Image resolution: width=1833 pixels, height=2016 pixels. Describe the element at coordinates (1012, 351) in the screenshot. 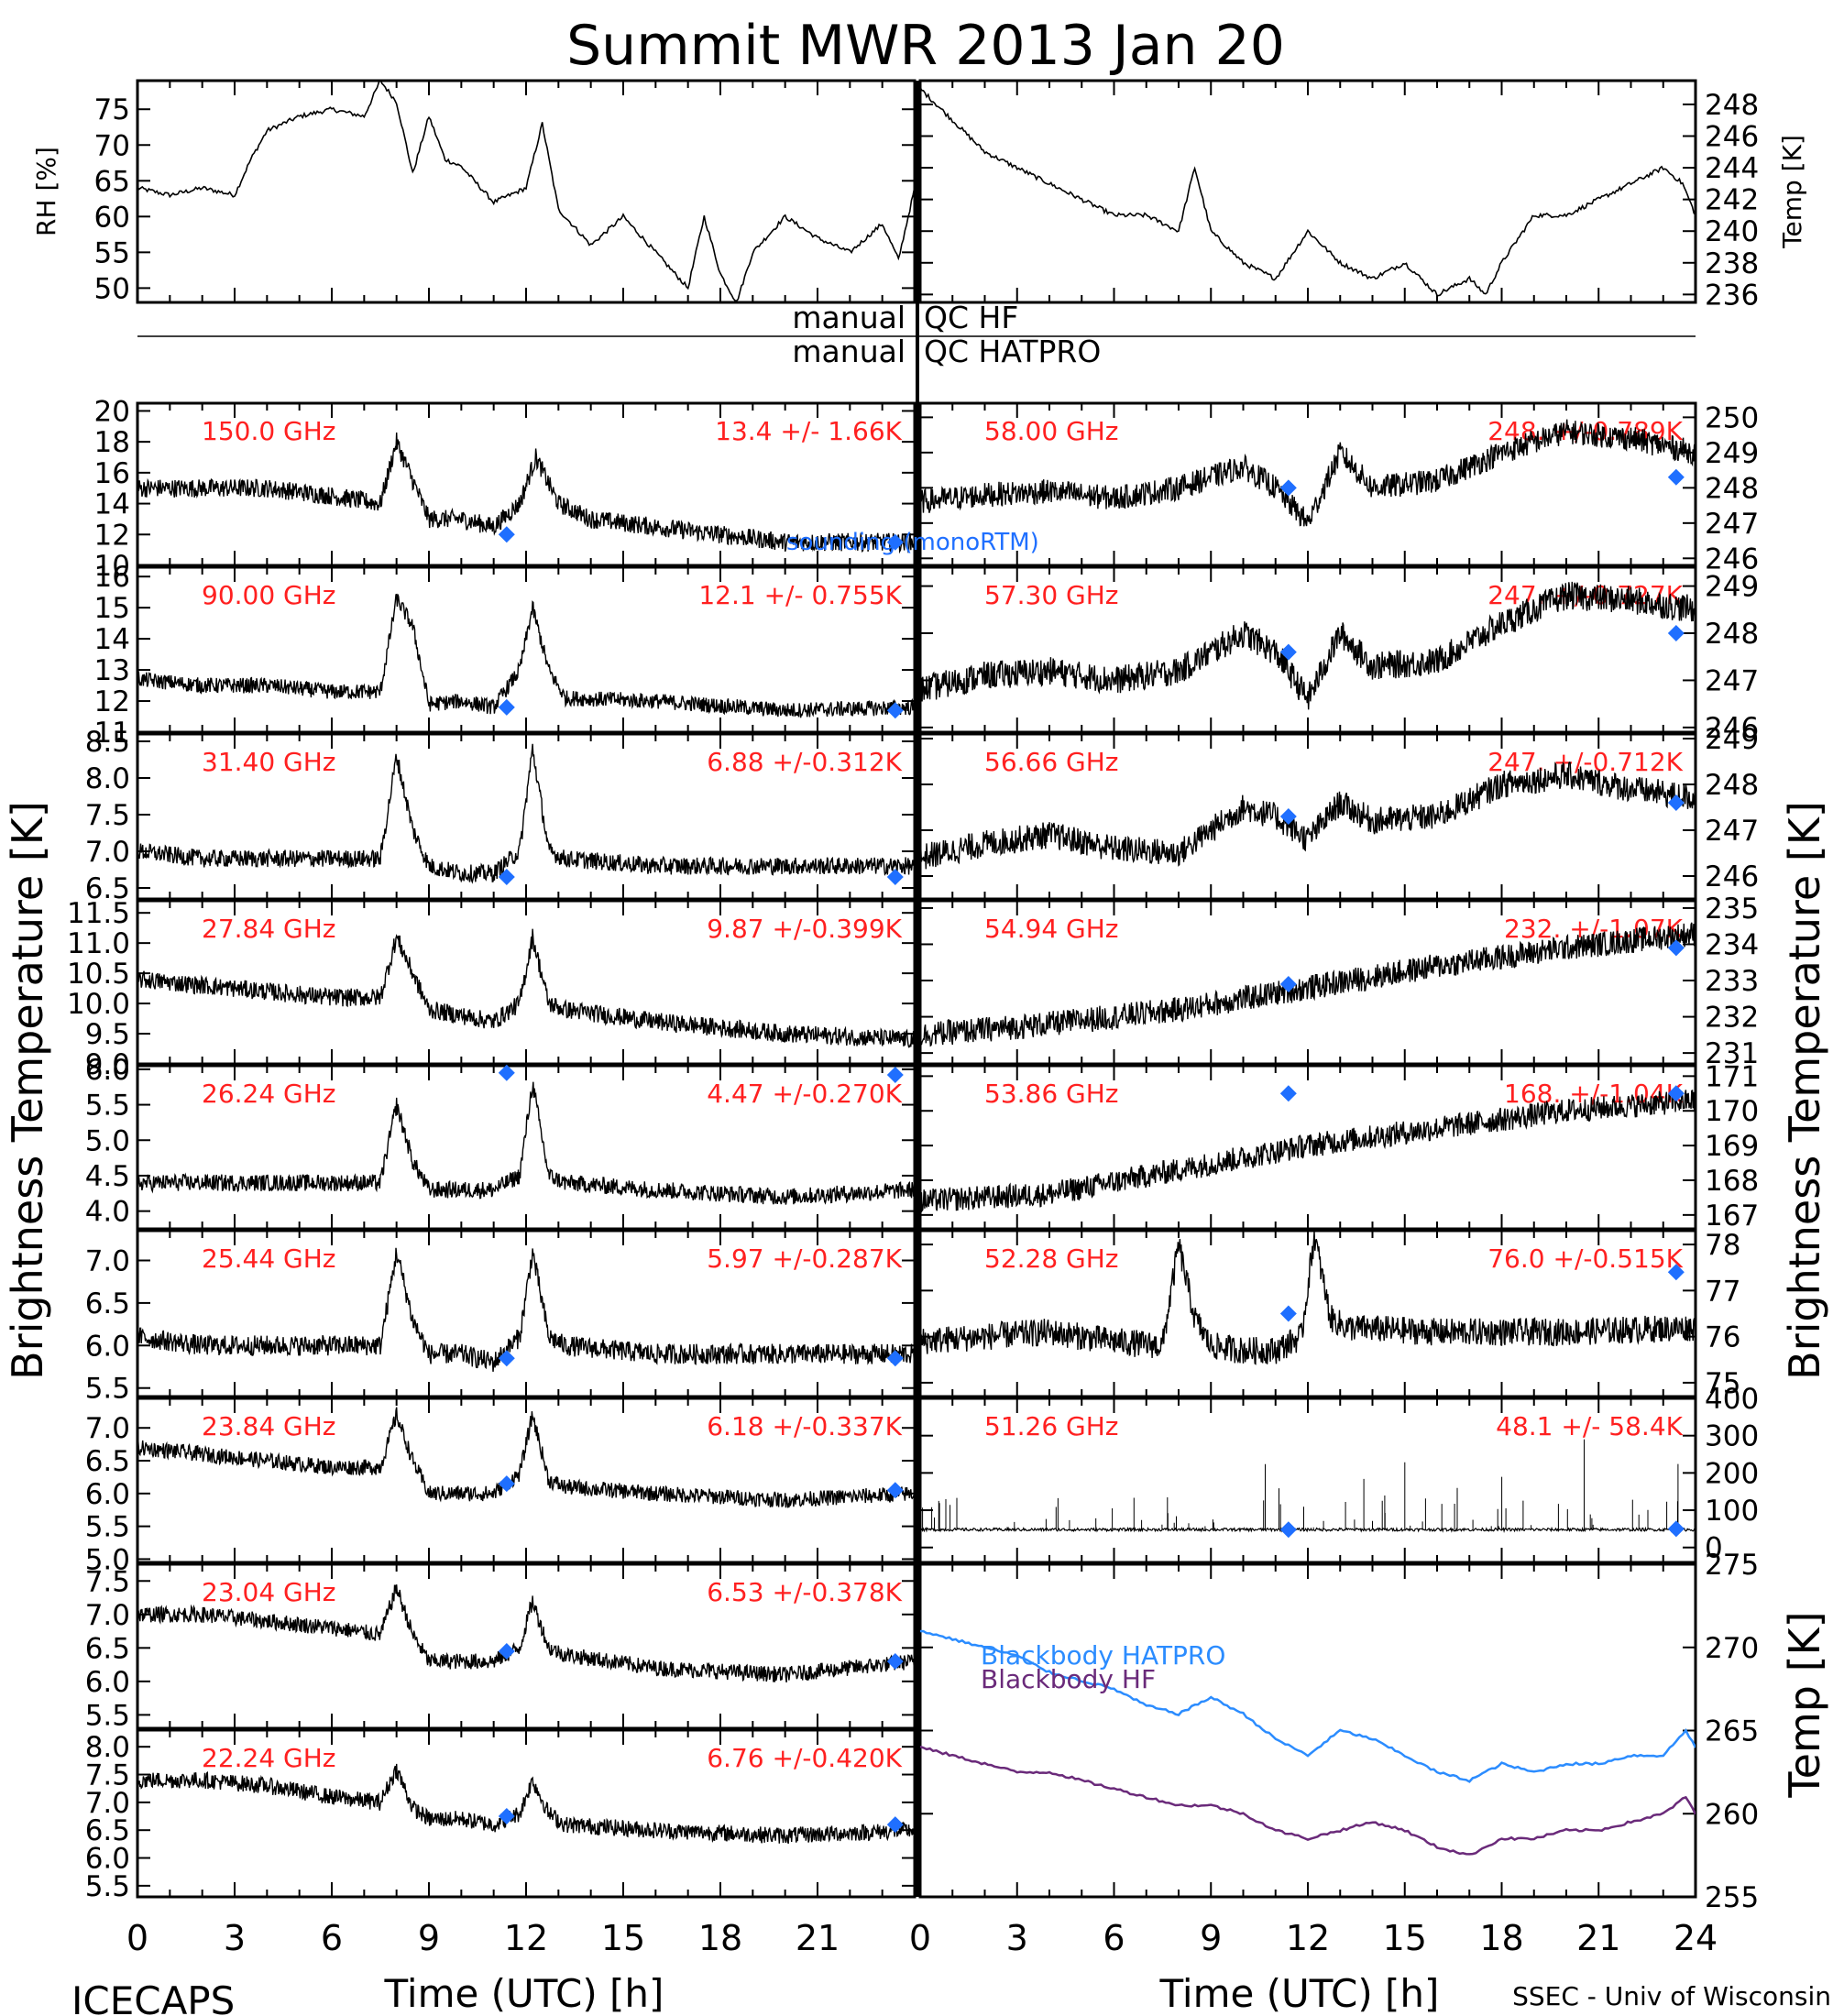

I see `qc-hatpro-right-label: QC HATPRO` at that location.